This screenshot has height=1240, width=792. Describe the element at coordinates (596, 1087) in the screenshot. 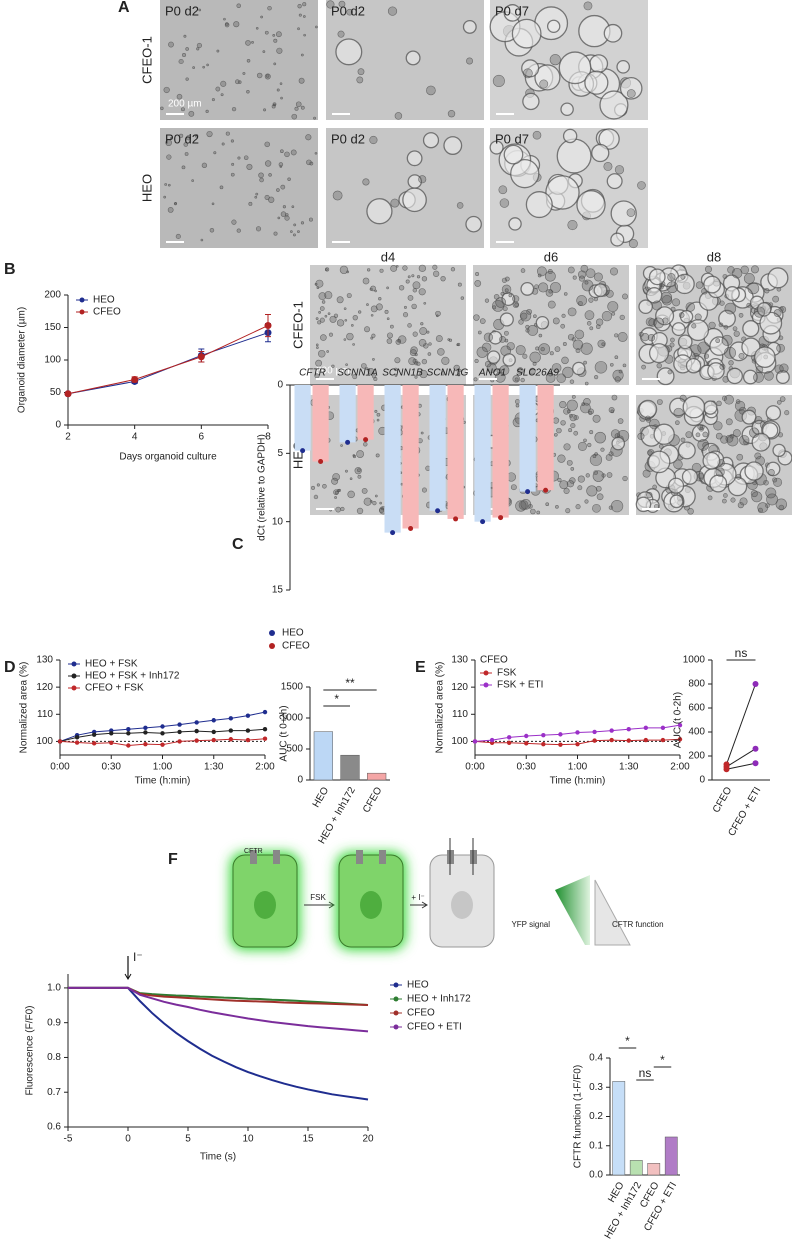

I see `y-tick-label: 0.3` at that location.